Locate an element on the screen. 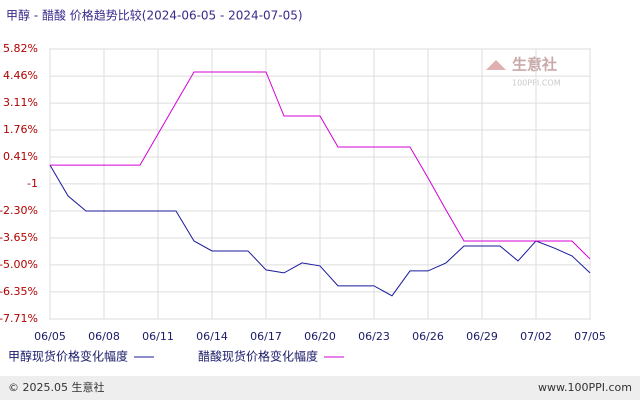  y-tick-label: 0.41% is located at coordinates (20, 156).